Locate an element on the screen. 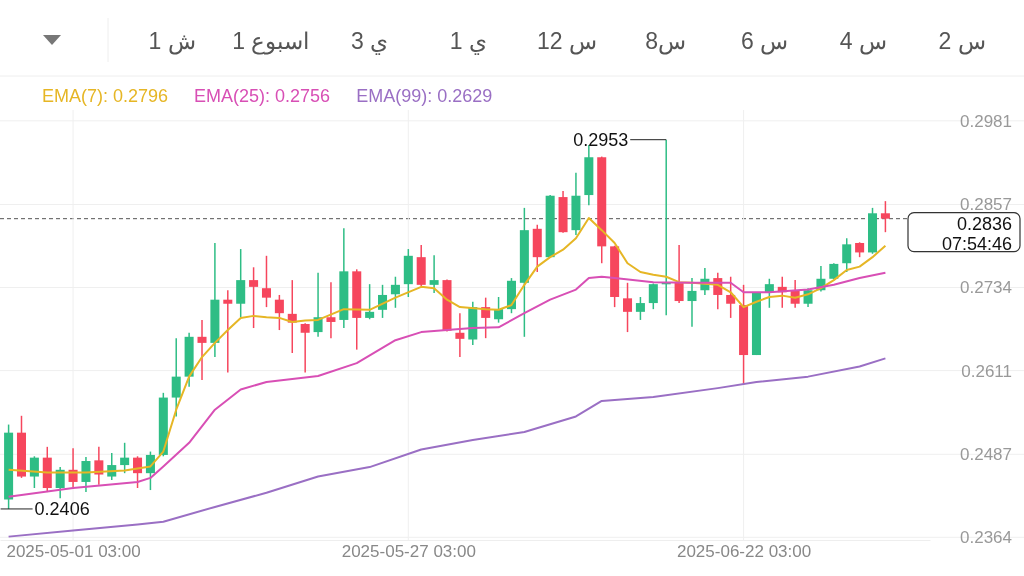 This screenshot has width=1024, height=576. text: EMA(99): 0.2629 is located at coordinates (424, 96).